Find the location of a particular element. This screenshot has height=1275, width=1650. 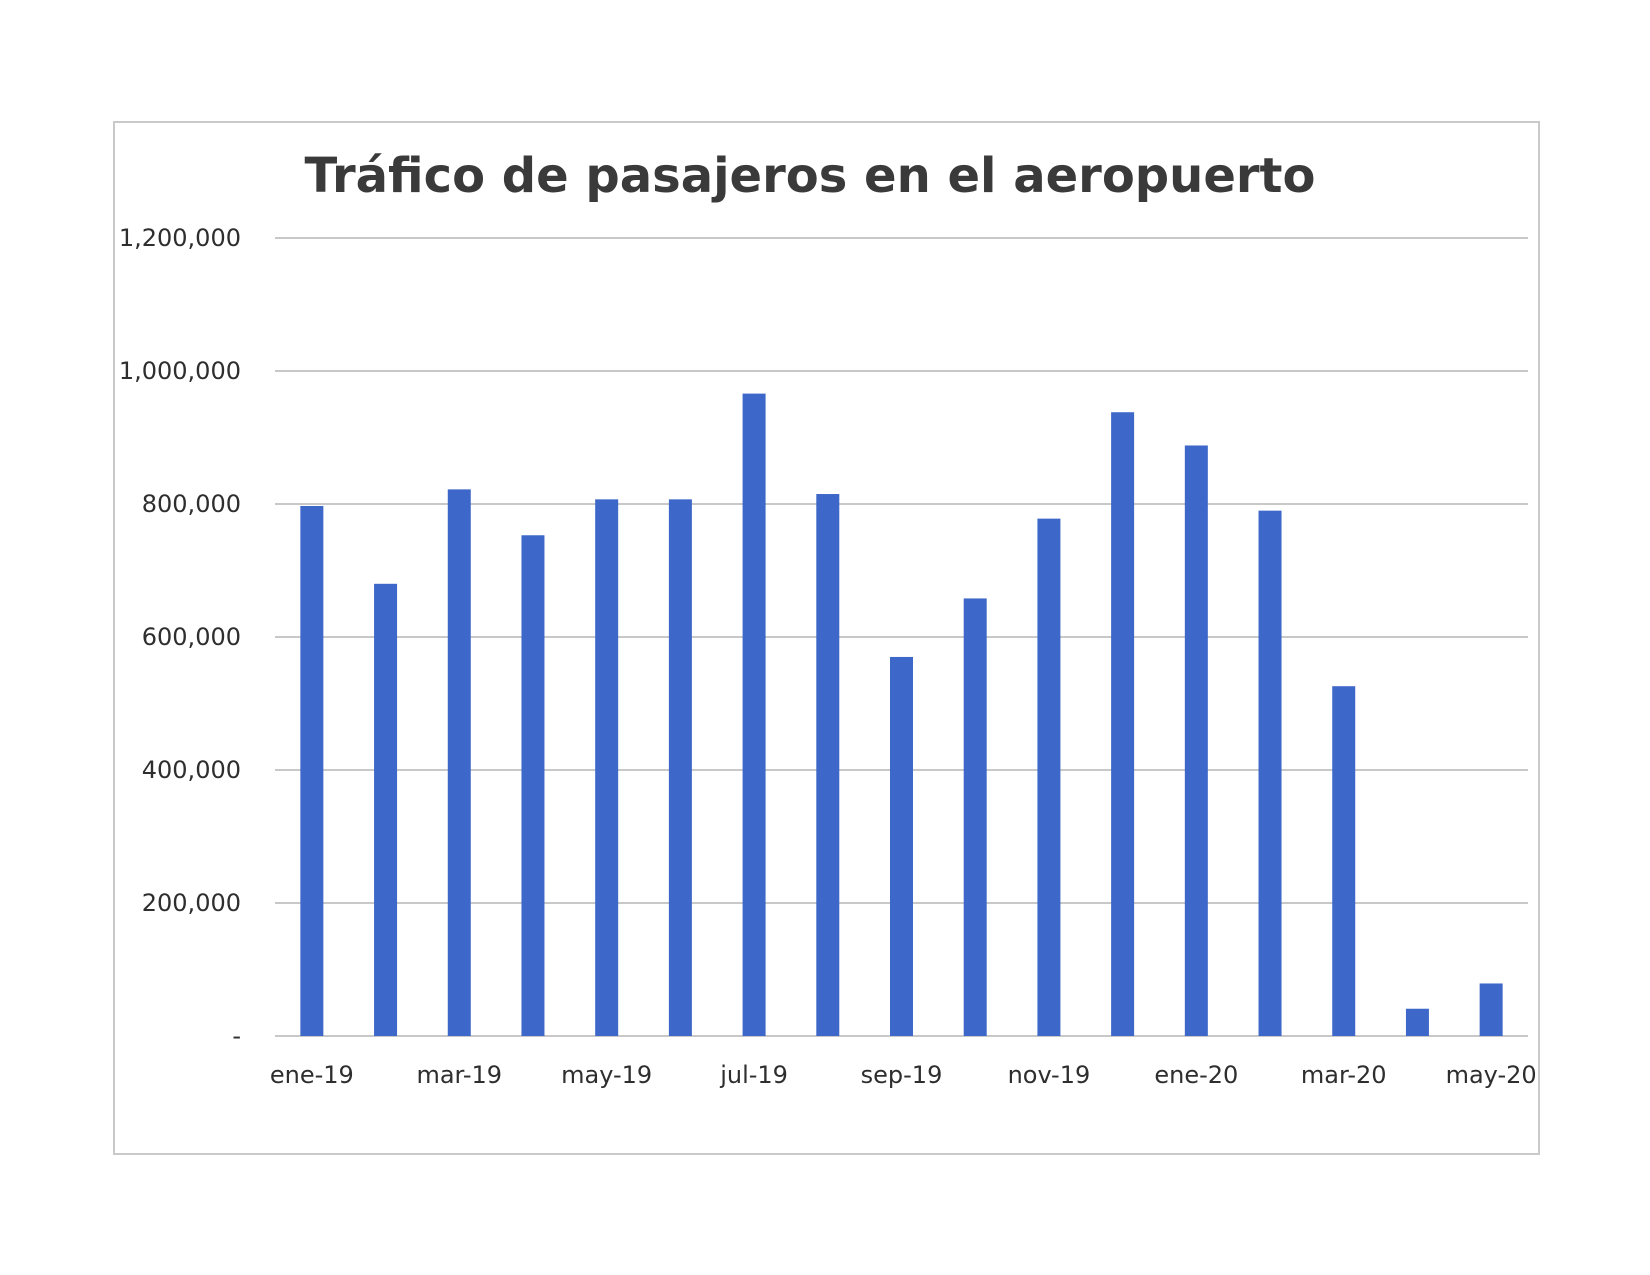

y-tick-label: 400,000 is located at coordinates (191, 770).